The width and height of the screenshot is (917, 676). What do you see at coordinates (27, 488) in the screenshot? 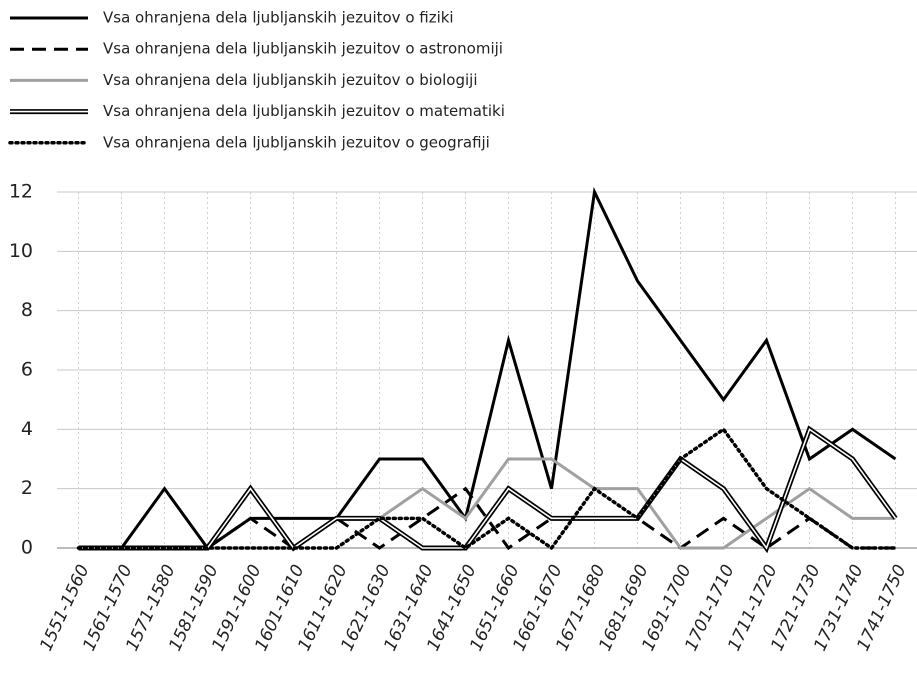
I see `y-tick-label: 2` at bounding box center [27, 488].